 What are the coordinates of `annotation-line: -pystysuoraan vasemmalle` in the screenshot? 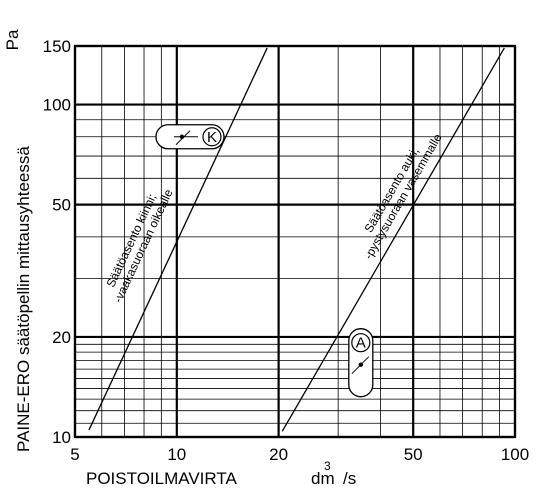 It's located at (403, 196).